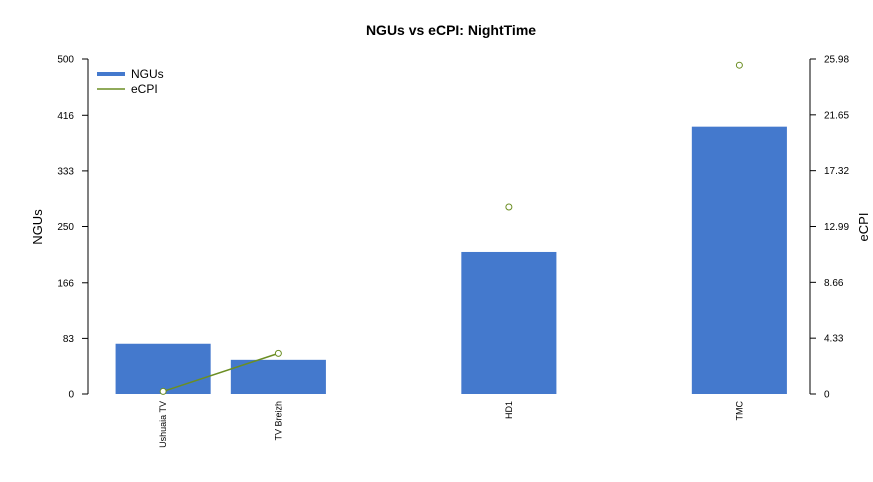 The height and width of the screenshot is (482, 873). I want to click on right-tick-label: 0, so click(827, 395).